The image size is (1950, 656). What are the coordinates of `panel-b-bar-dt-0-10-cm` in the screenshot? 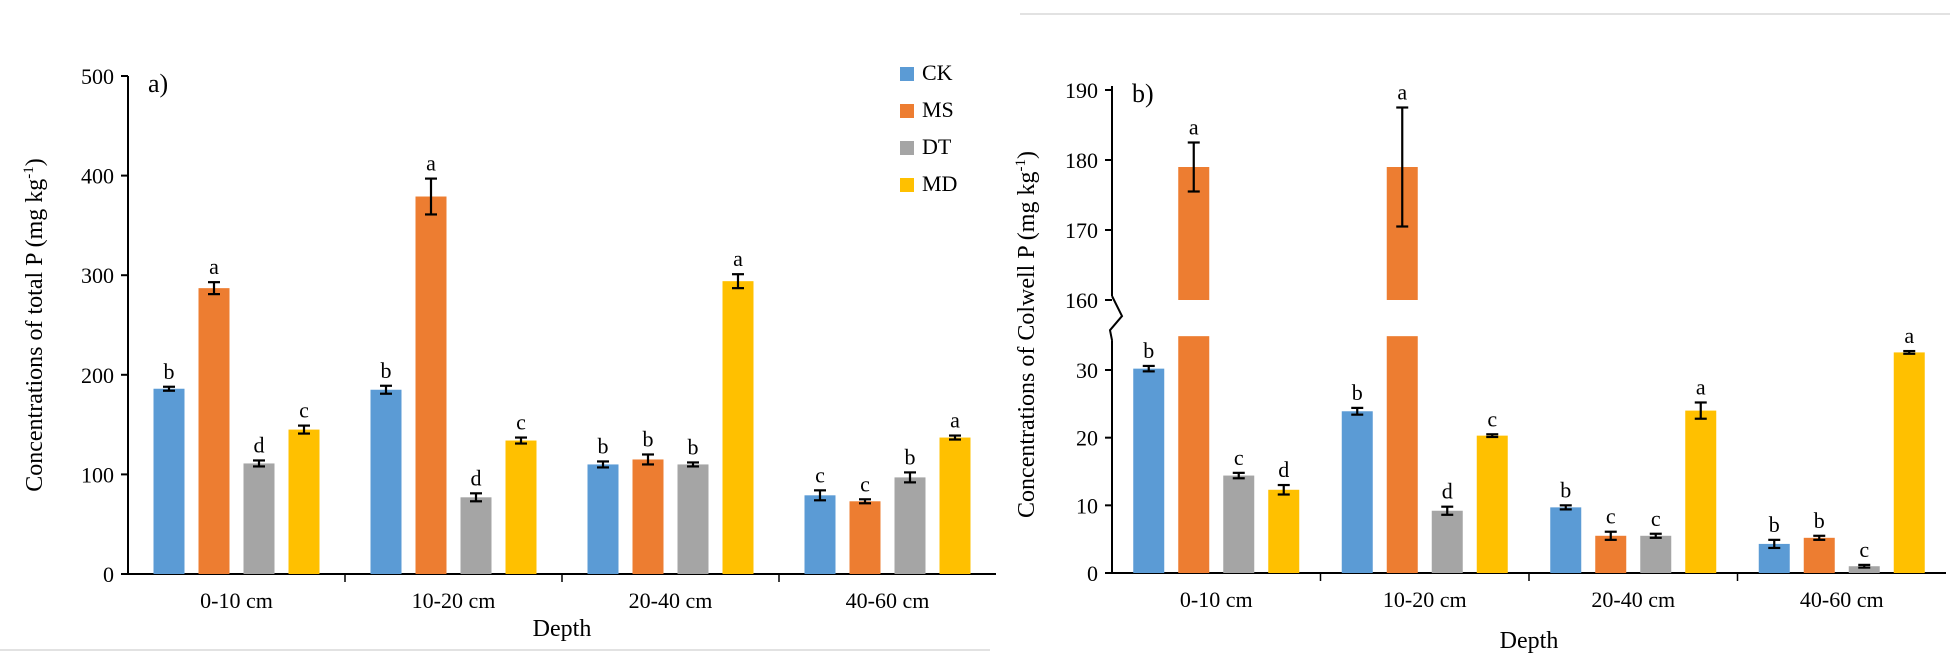 It's located at (1239, 524).